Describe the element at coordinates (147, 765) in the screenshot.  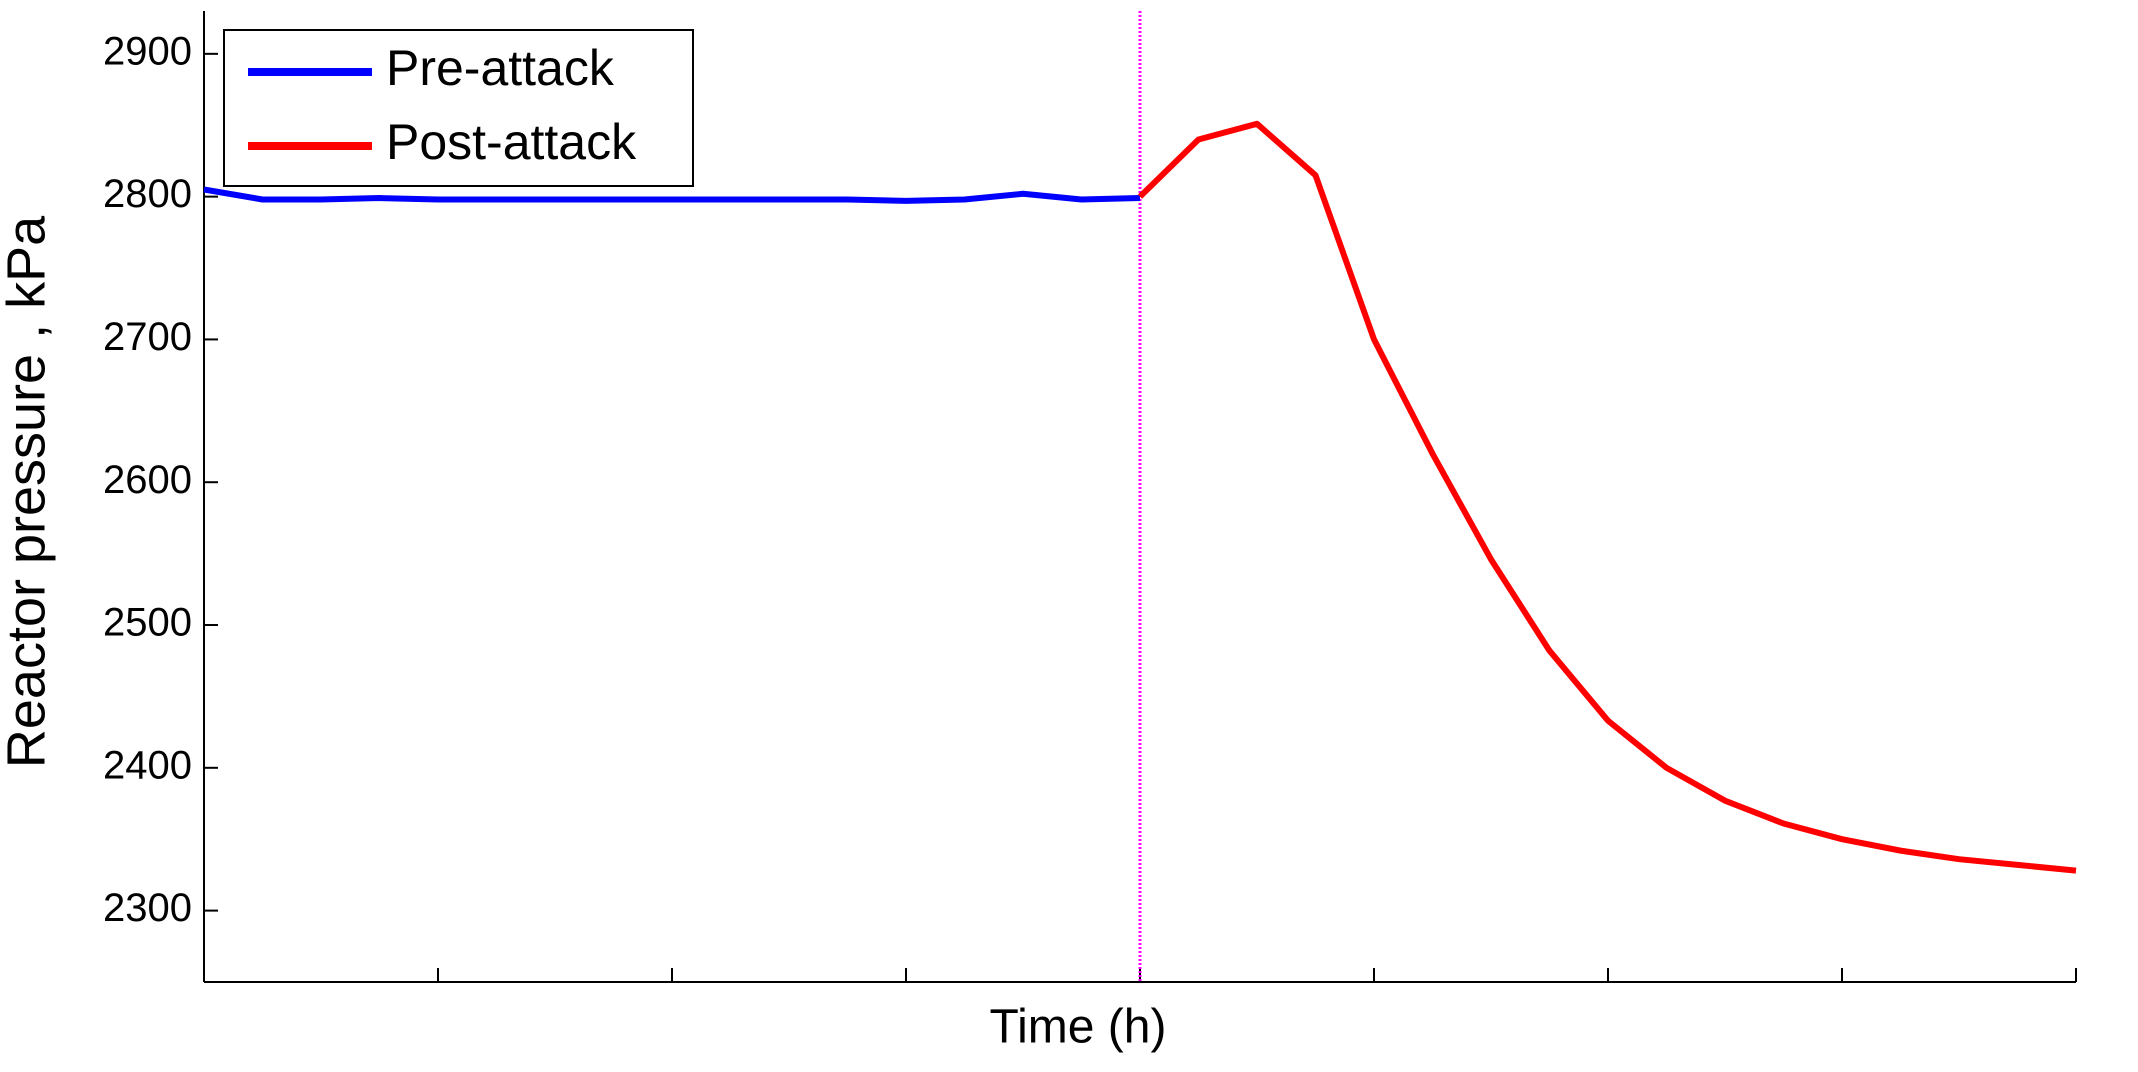
I see `y-tick-label: 2400` at that location.